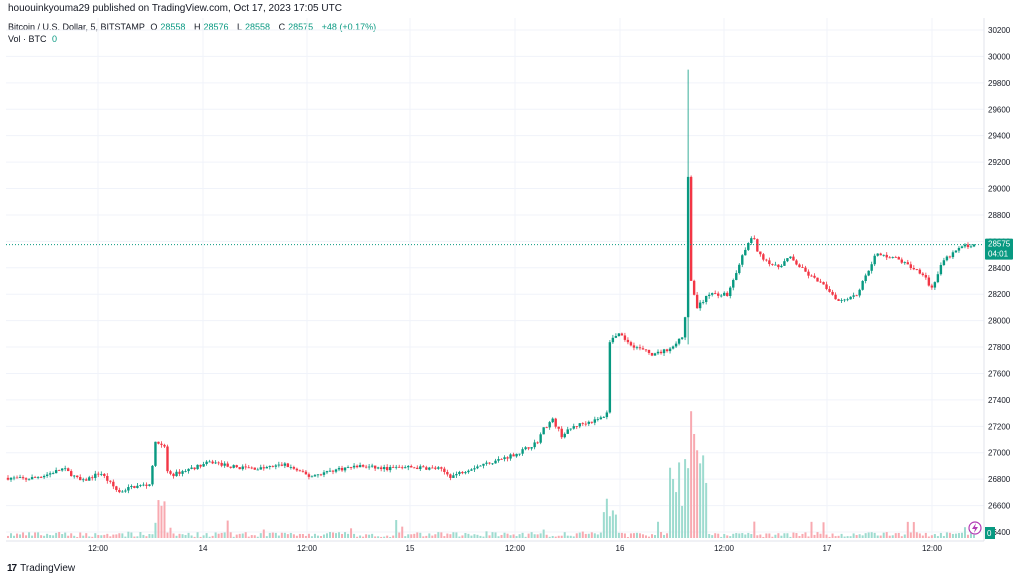 This screenshot has width=1024, height=580. Describe the element at coordinates (193, 39) in the screenshot. I see `volume-legend-row: Vol · BTC 0` at that location.